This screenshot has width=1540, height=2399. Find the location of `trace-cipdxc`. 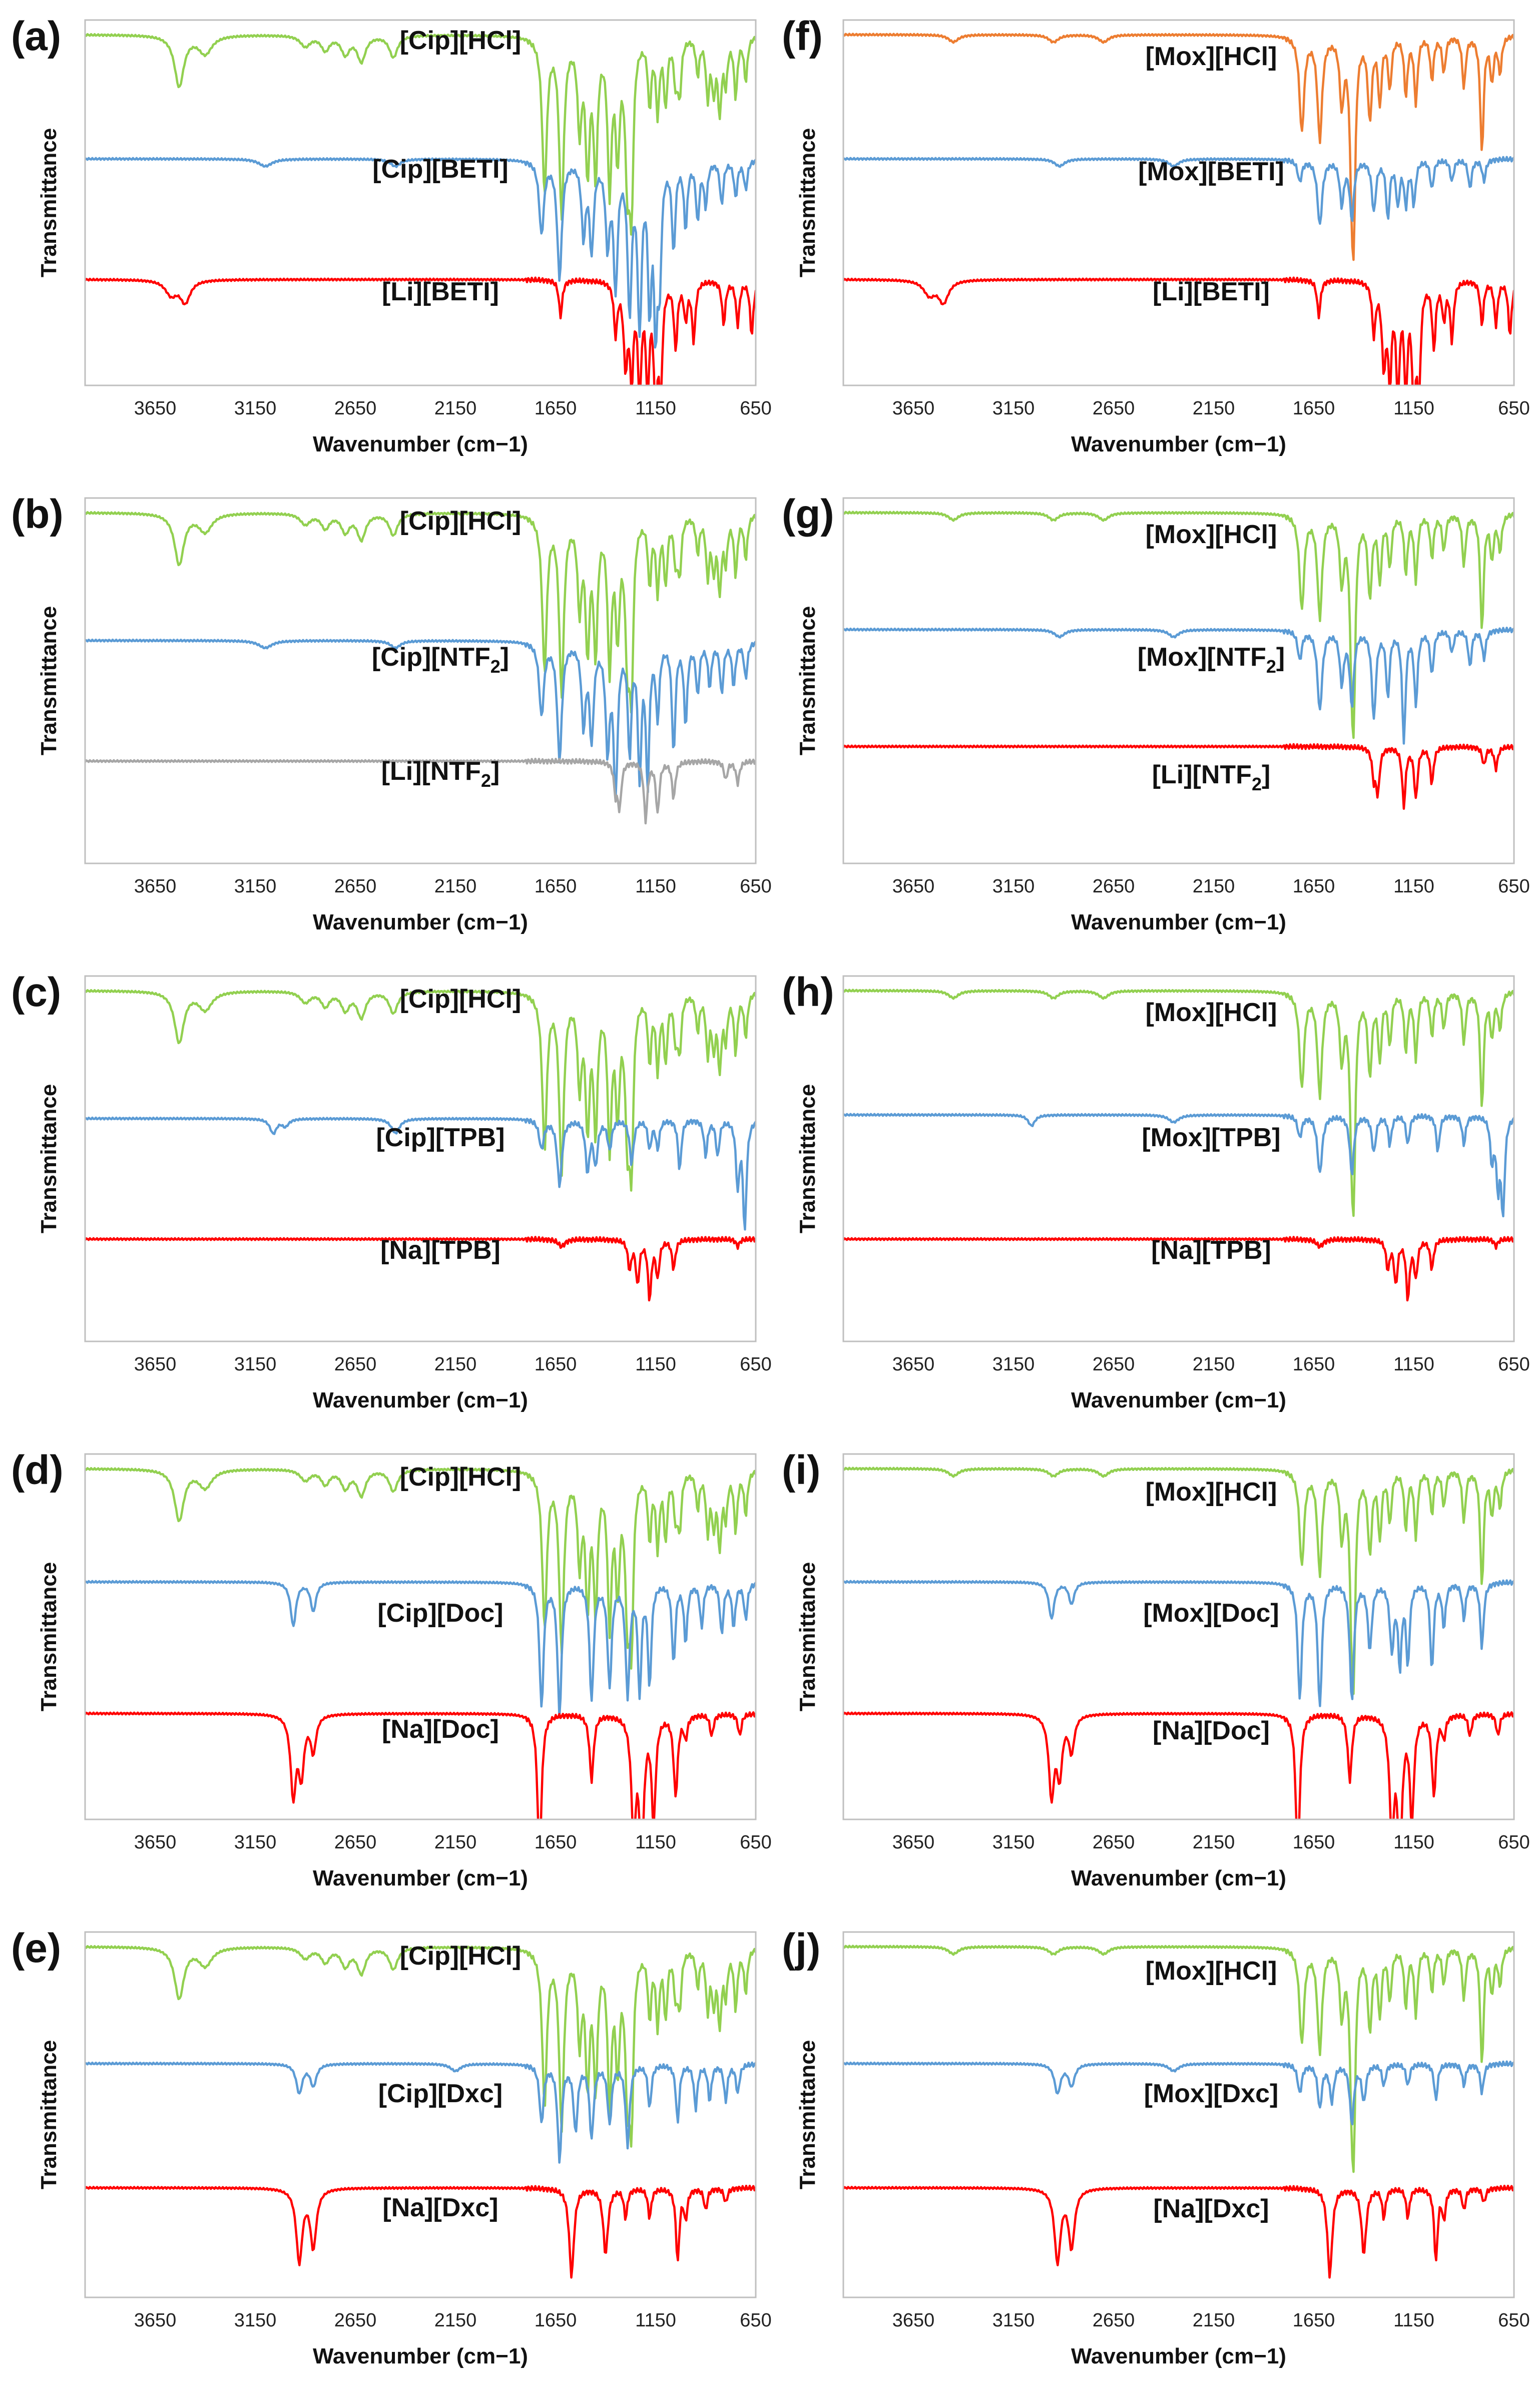

trace-cipdxc is located at coordinates (421, 2112).